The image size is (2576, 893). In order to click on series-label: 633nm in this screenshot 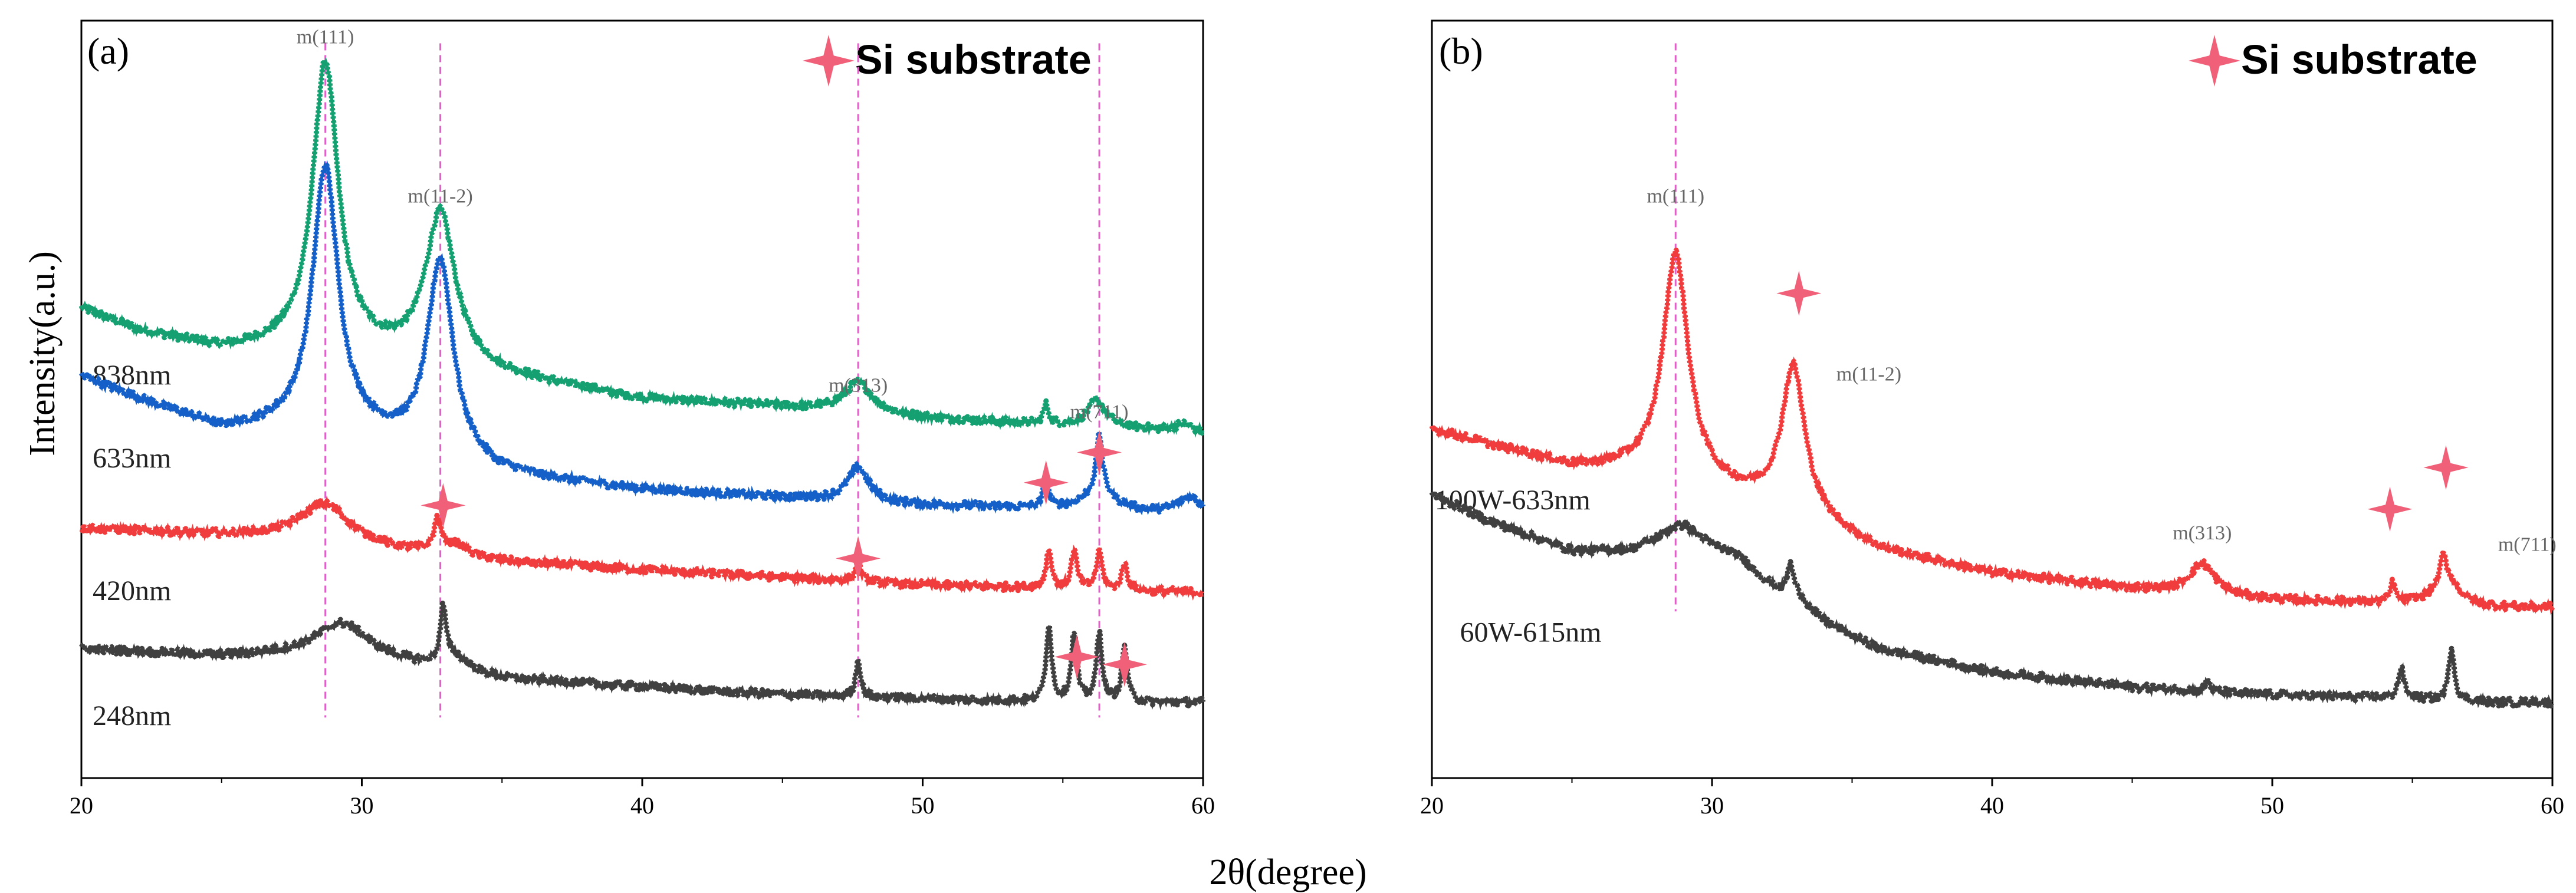, I will do `click(132, 458)`.